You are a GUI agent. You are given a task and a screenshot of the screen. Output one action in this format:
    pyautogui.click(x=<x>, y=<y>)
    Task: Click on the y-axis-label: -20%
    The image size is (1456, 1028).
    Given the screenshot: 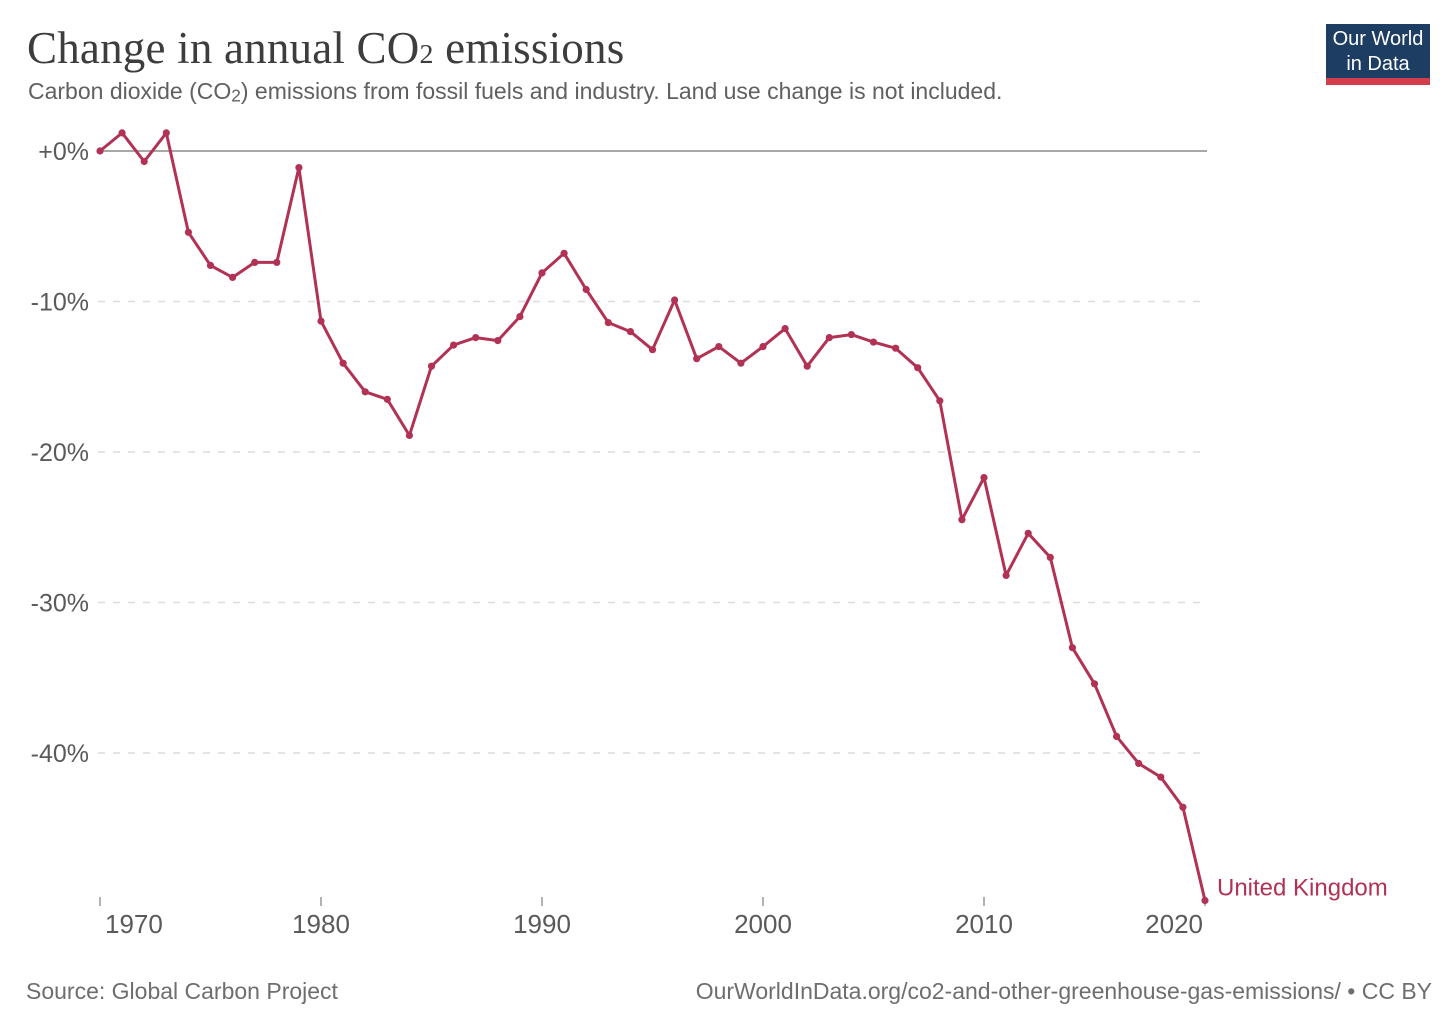 What is the action you would take?
    pyautogui.click(x=60, y=453)
    